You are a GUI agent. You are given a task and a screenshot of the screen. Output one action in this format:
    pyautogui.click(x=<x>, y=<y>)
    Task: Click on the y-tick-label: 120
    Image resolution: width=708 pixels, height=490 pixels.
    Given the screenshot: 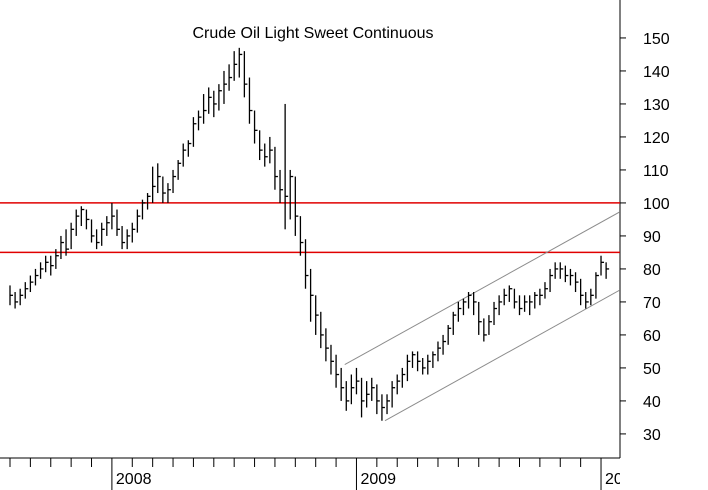 What is the action you would take?
    pyautogui.click(x=656, y=138)
    